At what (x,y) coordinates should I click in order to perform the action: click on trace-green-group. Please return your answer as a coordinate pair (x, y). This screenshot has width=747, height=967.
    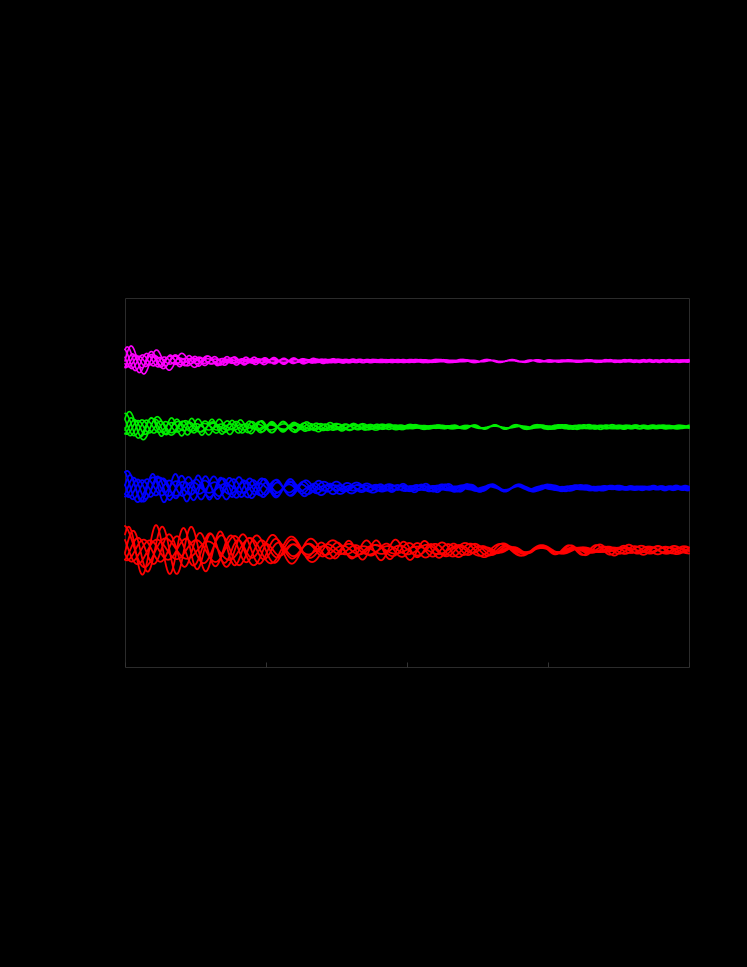
    Looking at the image, I should click on (407, 425).